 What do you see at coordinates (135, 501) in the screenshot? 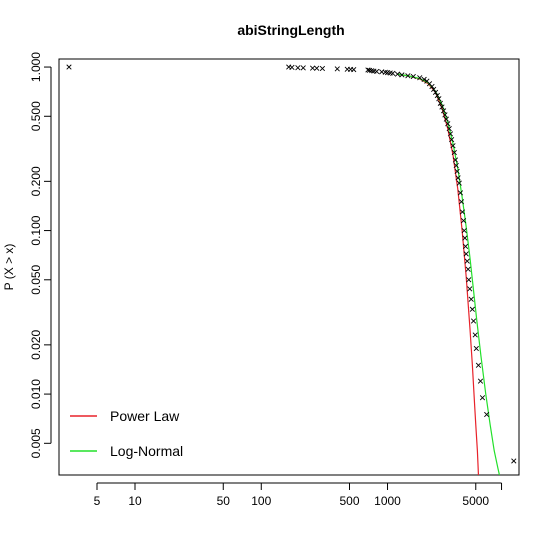
I see `x-tick-label: 10` at bounding box center [135, 501].